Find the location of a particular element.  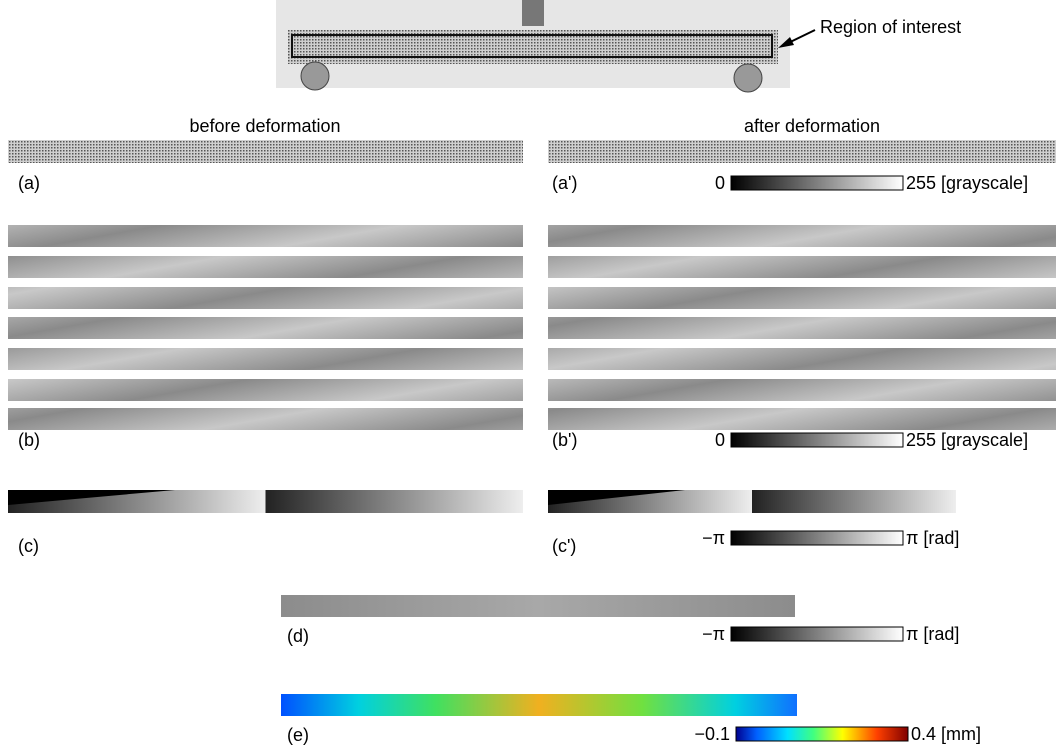

panel-label: (a) is located at coordinates (29, 183).